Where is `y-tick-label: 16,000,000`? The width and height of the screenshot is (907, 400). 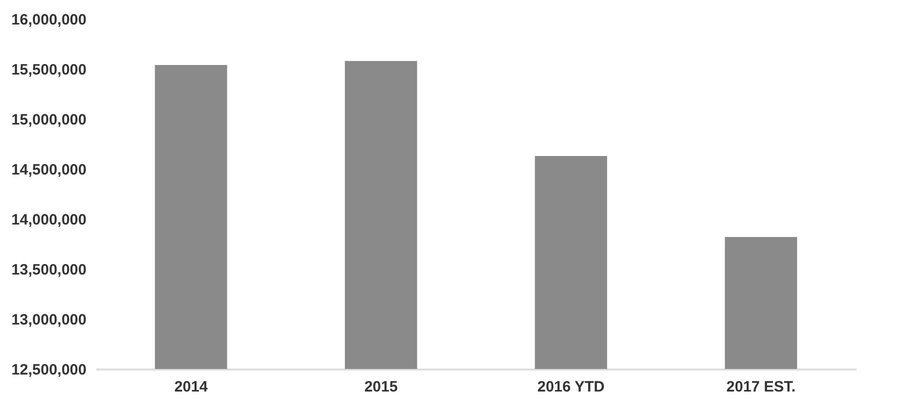 y-tick-label: 16,000,000 is located at coordinates (48, 20).